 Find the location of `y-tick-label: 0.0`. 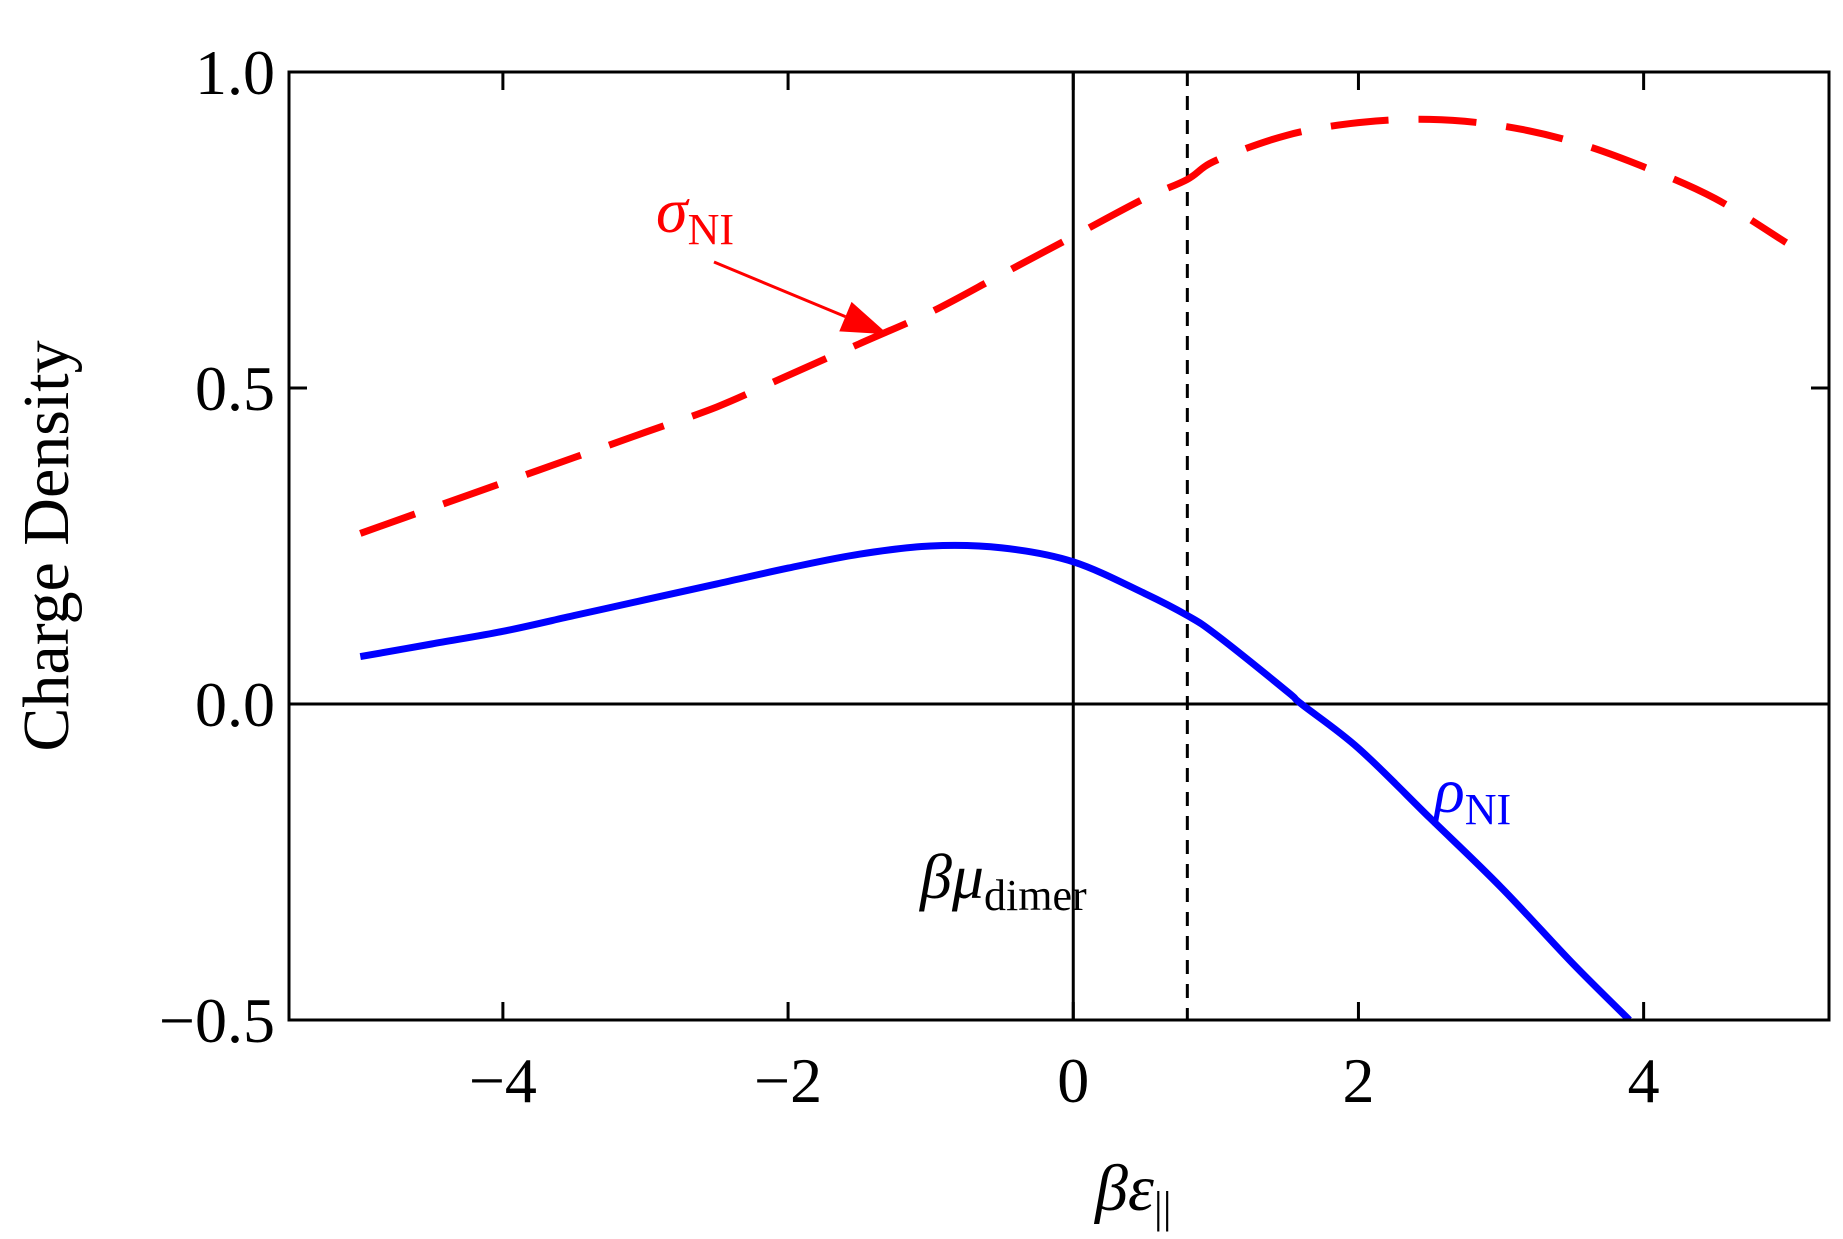

y-tick-label: 0.0 is located at coordinates (235, 704).